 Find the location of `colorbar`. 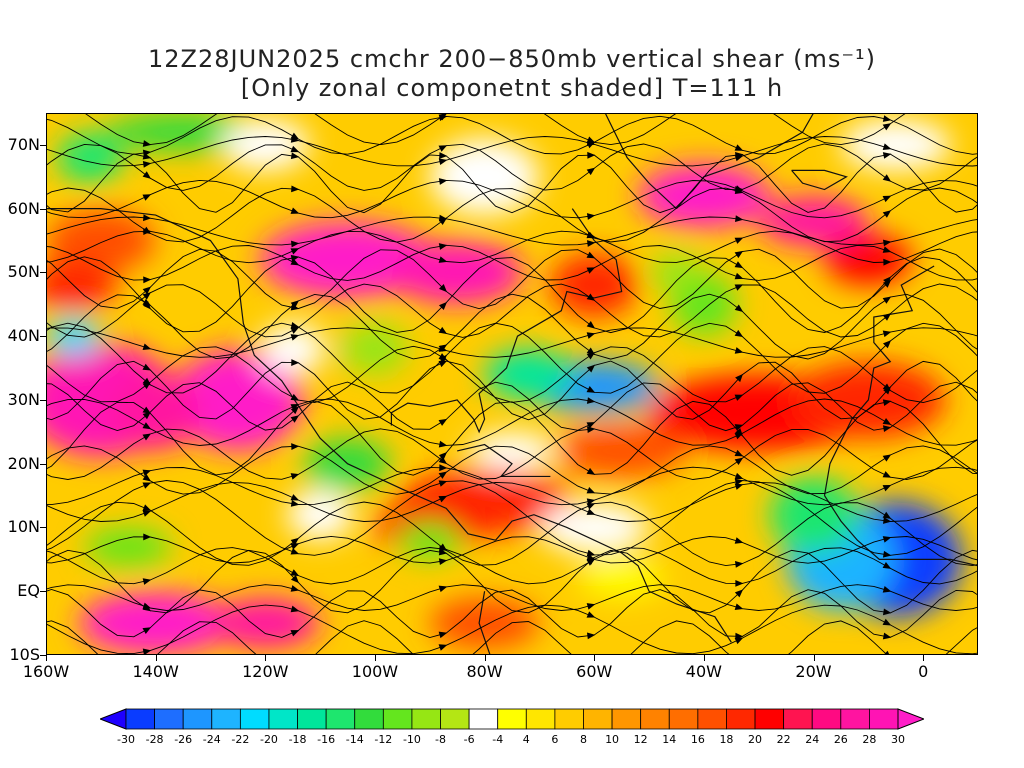

colorbar is located at coordinates (512, 719).